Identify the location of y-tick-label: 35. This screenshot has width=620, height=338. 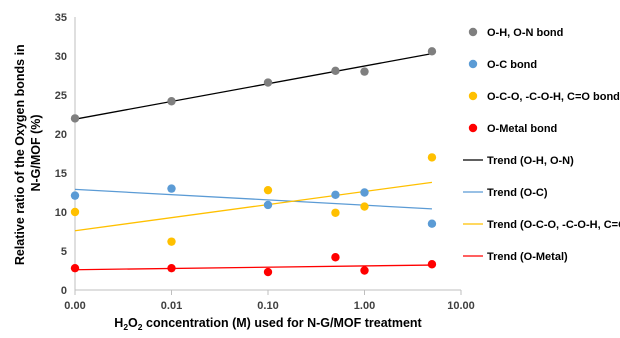
(61, 18).